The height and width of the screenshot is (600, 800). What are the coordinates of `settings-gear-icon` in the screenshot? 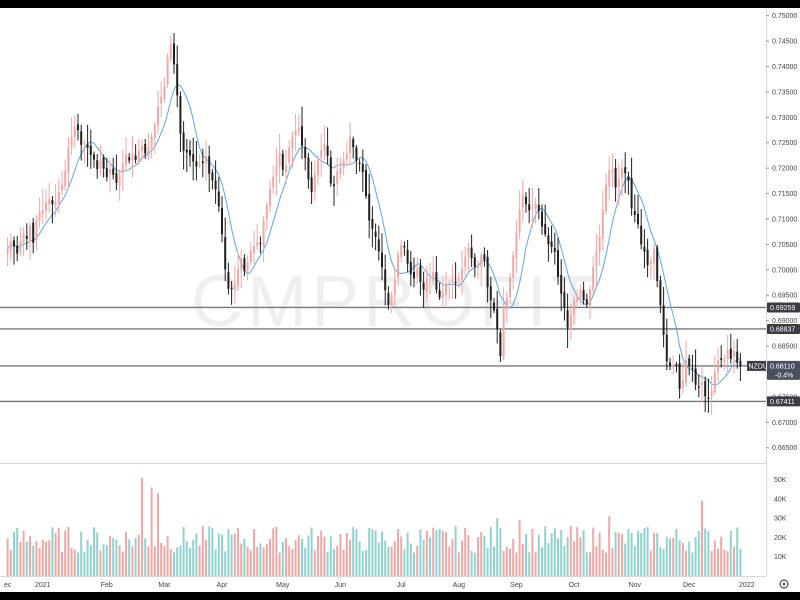 It's located at (784, 584).